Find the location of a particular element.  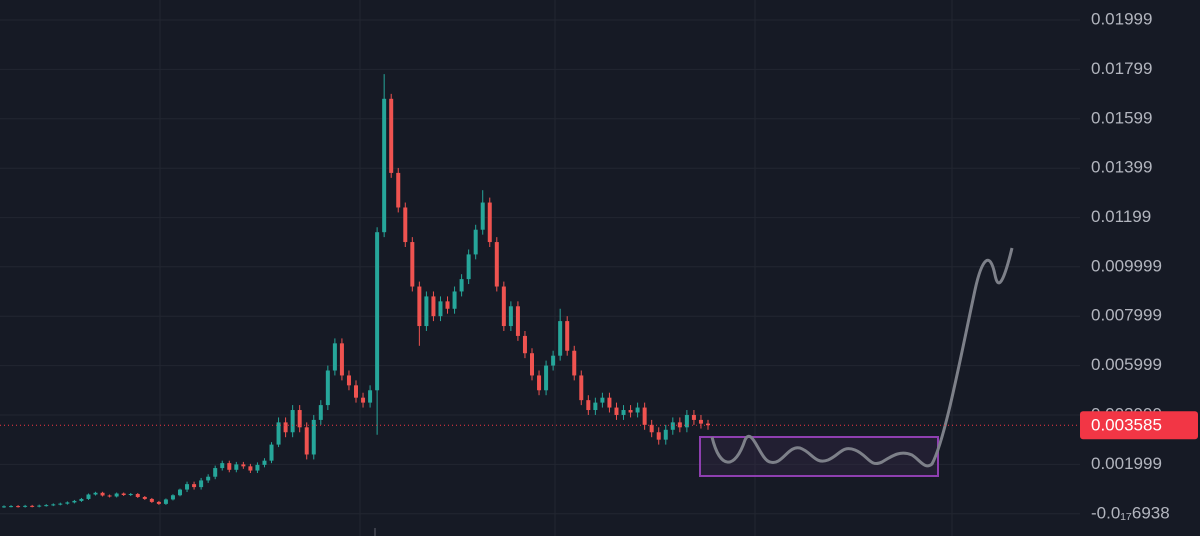

y-tick-label: -0.0₁₇6938 is located at coordinates (1130, 512).